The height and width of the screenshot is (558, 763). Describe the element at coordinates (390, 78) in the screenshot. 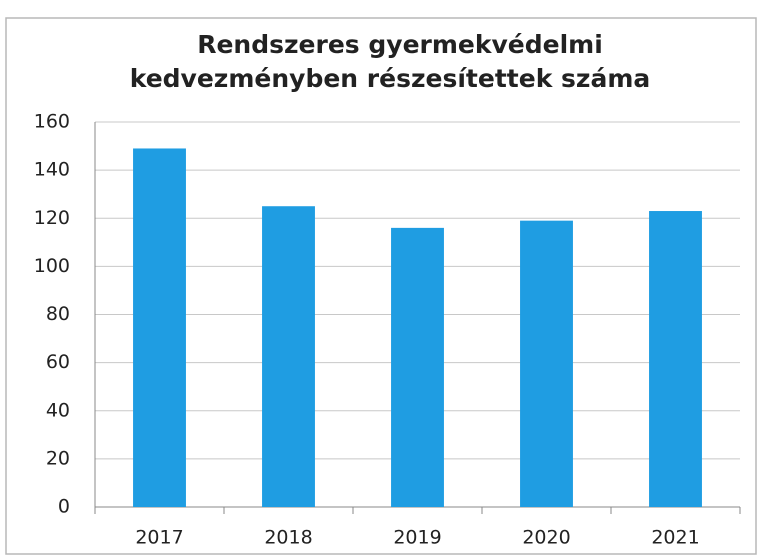

I see `chart-title: kedvezményben részesítettek száma` at that location.